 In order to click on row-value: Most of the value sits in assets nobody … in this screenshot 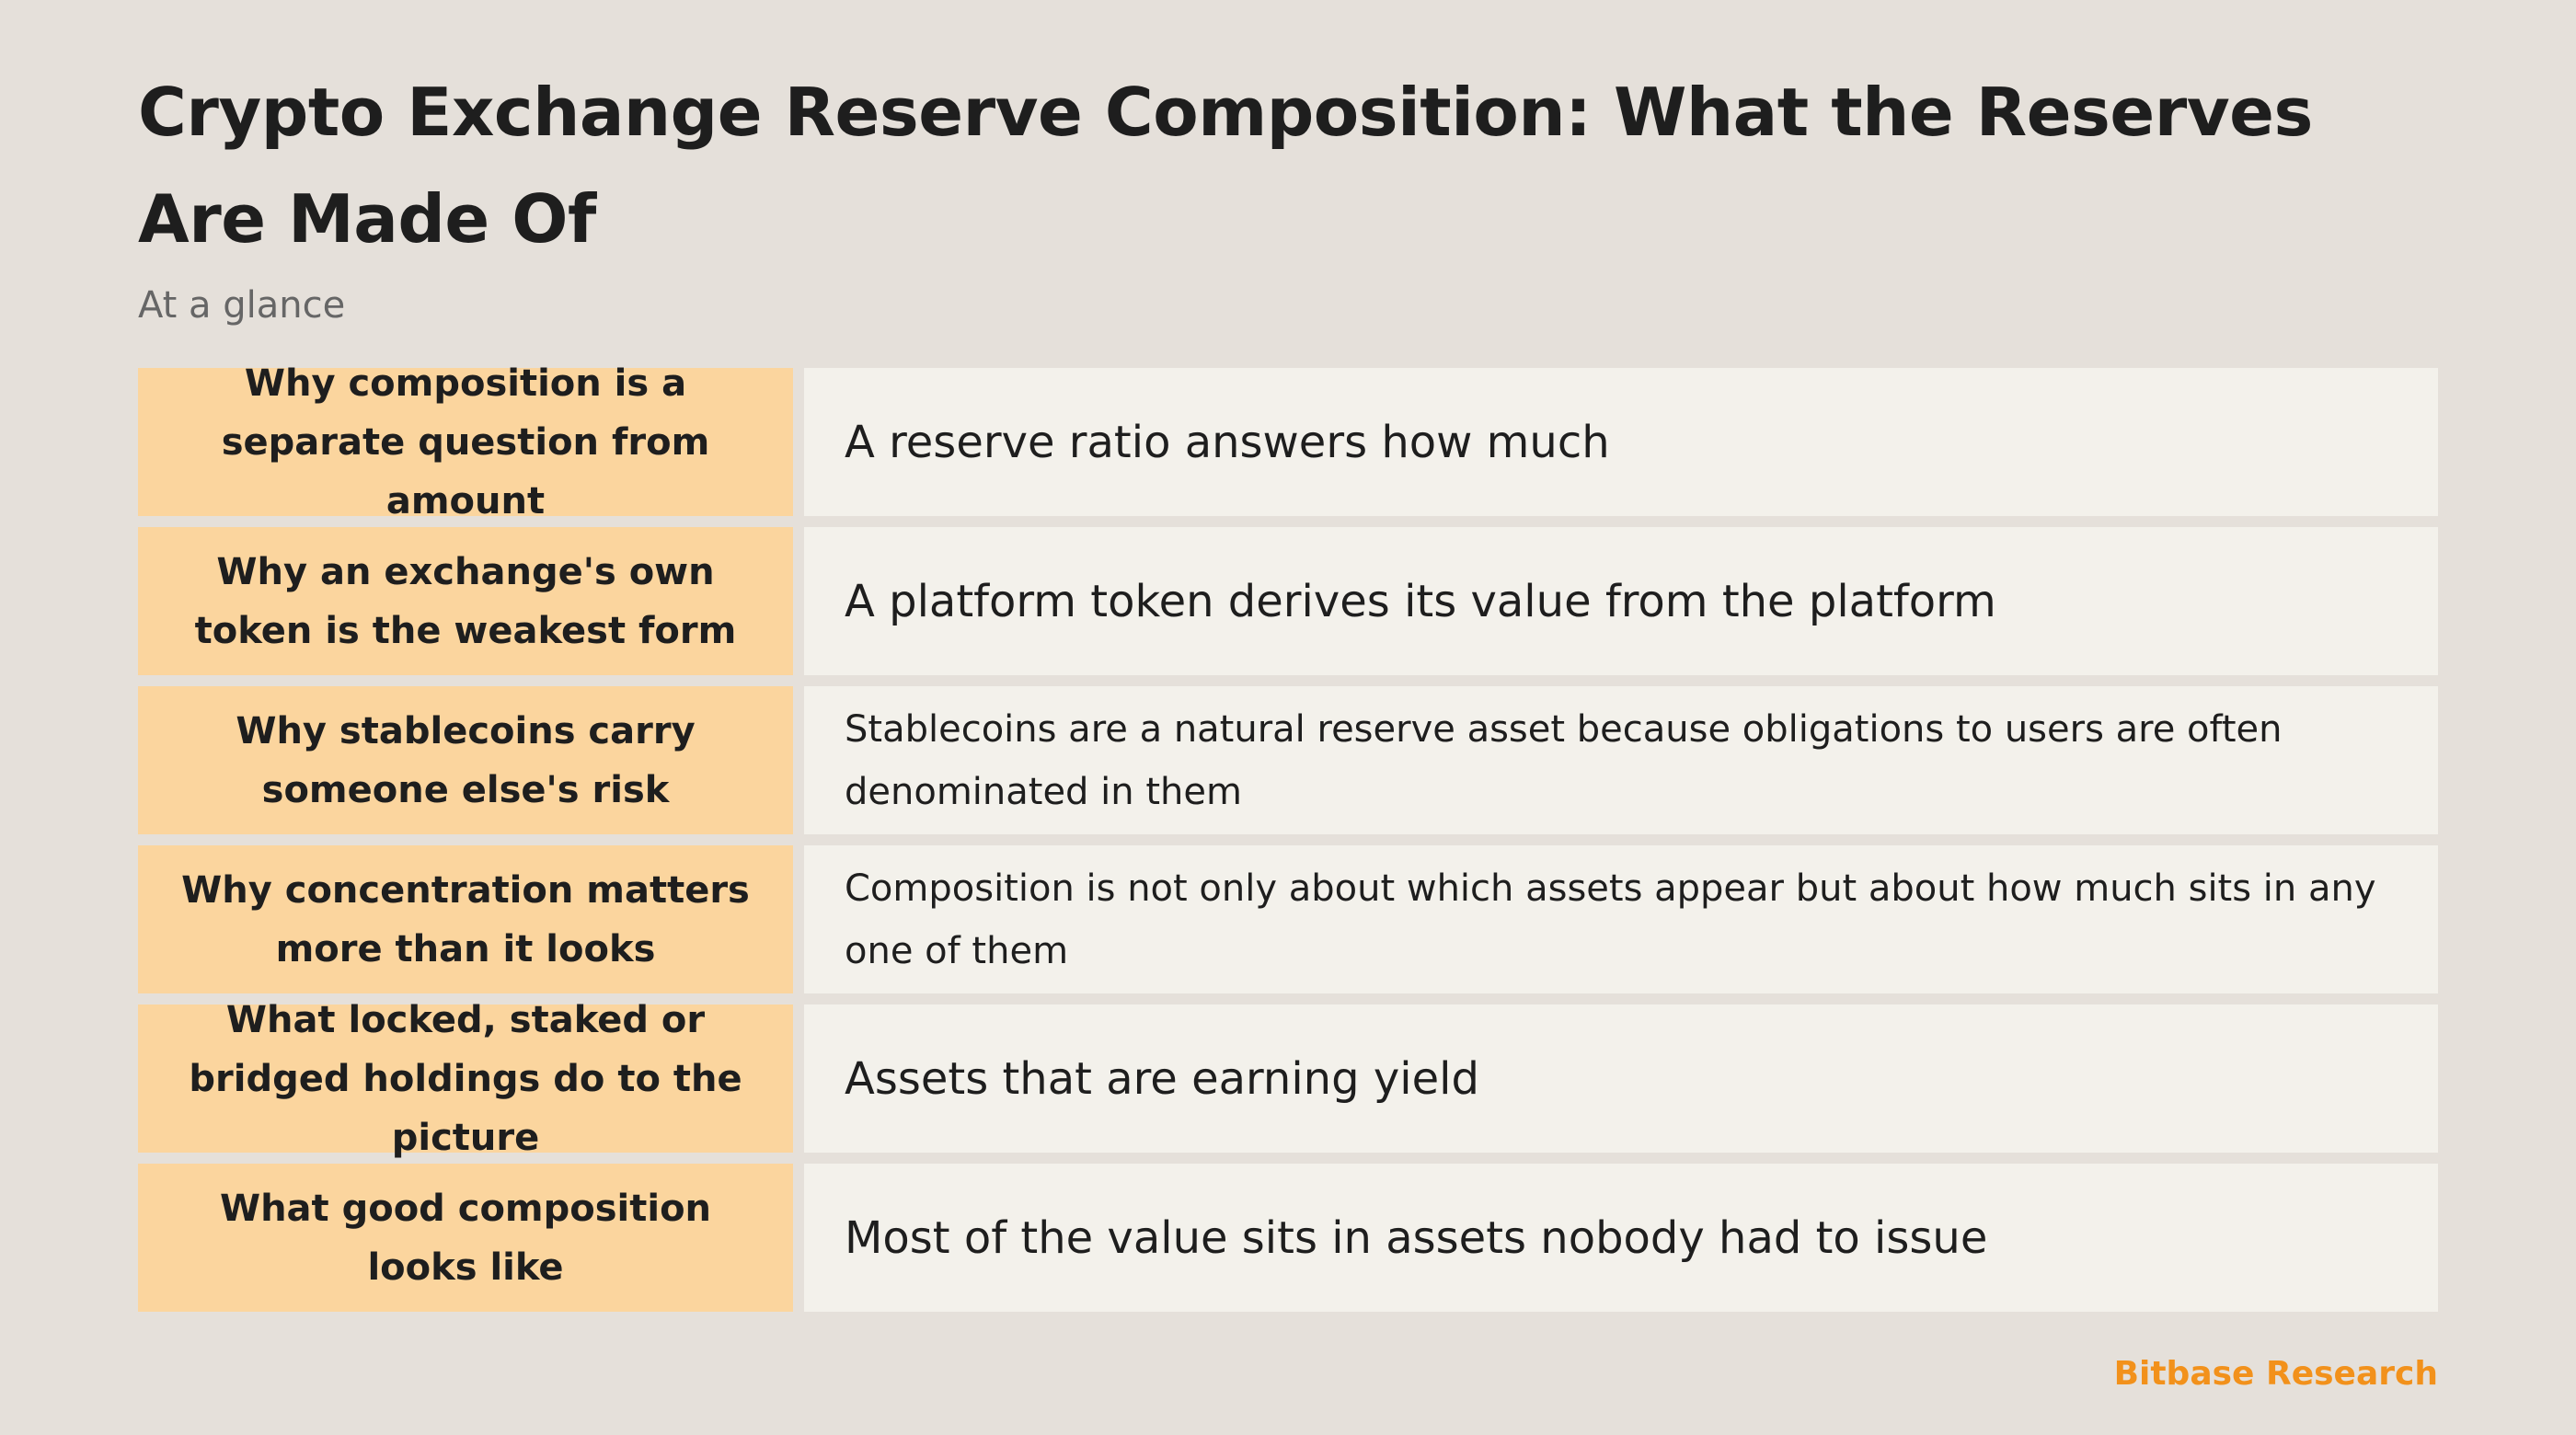, I will do `click(1621, 1238)`.